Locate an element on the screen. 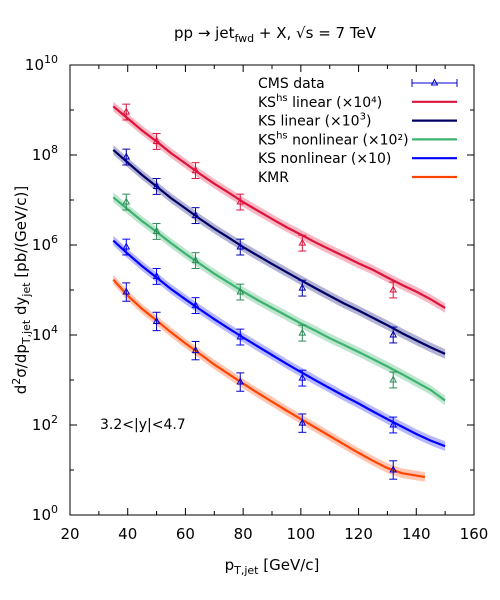 This screenshot has width=500, height=600. legend-entry-ks_nonlin: KS nonlinear (×10) is located at coordinates (357, 159).